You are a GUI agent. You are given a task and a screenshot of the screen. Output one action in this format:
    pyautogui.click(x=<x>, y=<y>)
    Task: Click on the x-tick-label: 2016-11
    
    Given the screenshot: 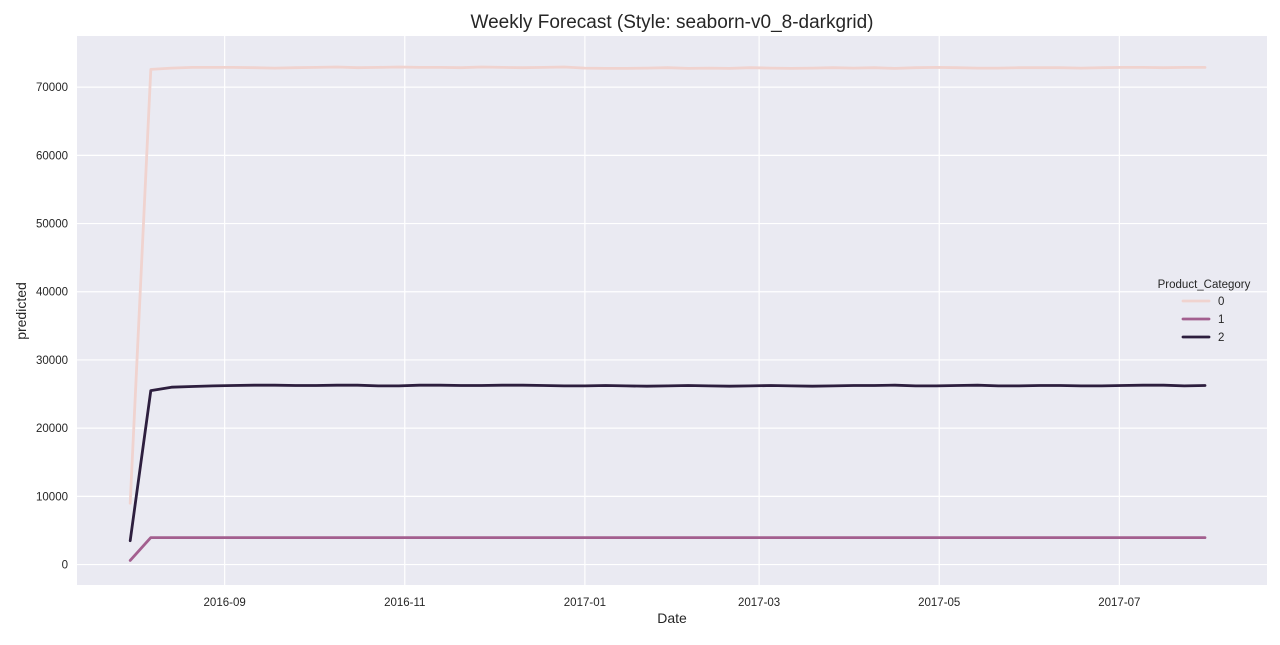 What is the action you would take?
    pyautogui.click(x=404, y=603)
    